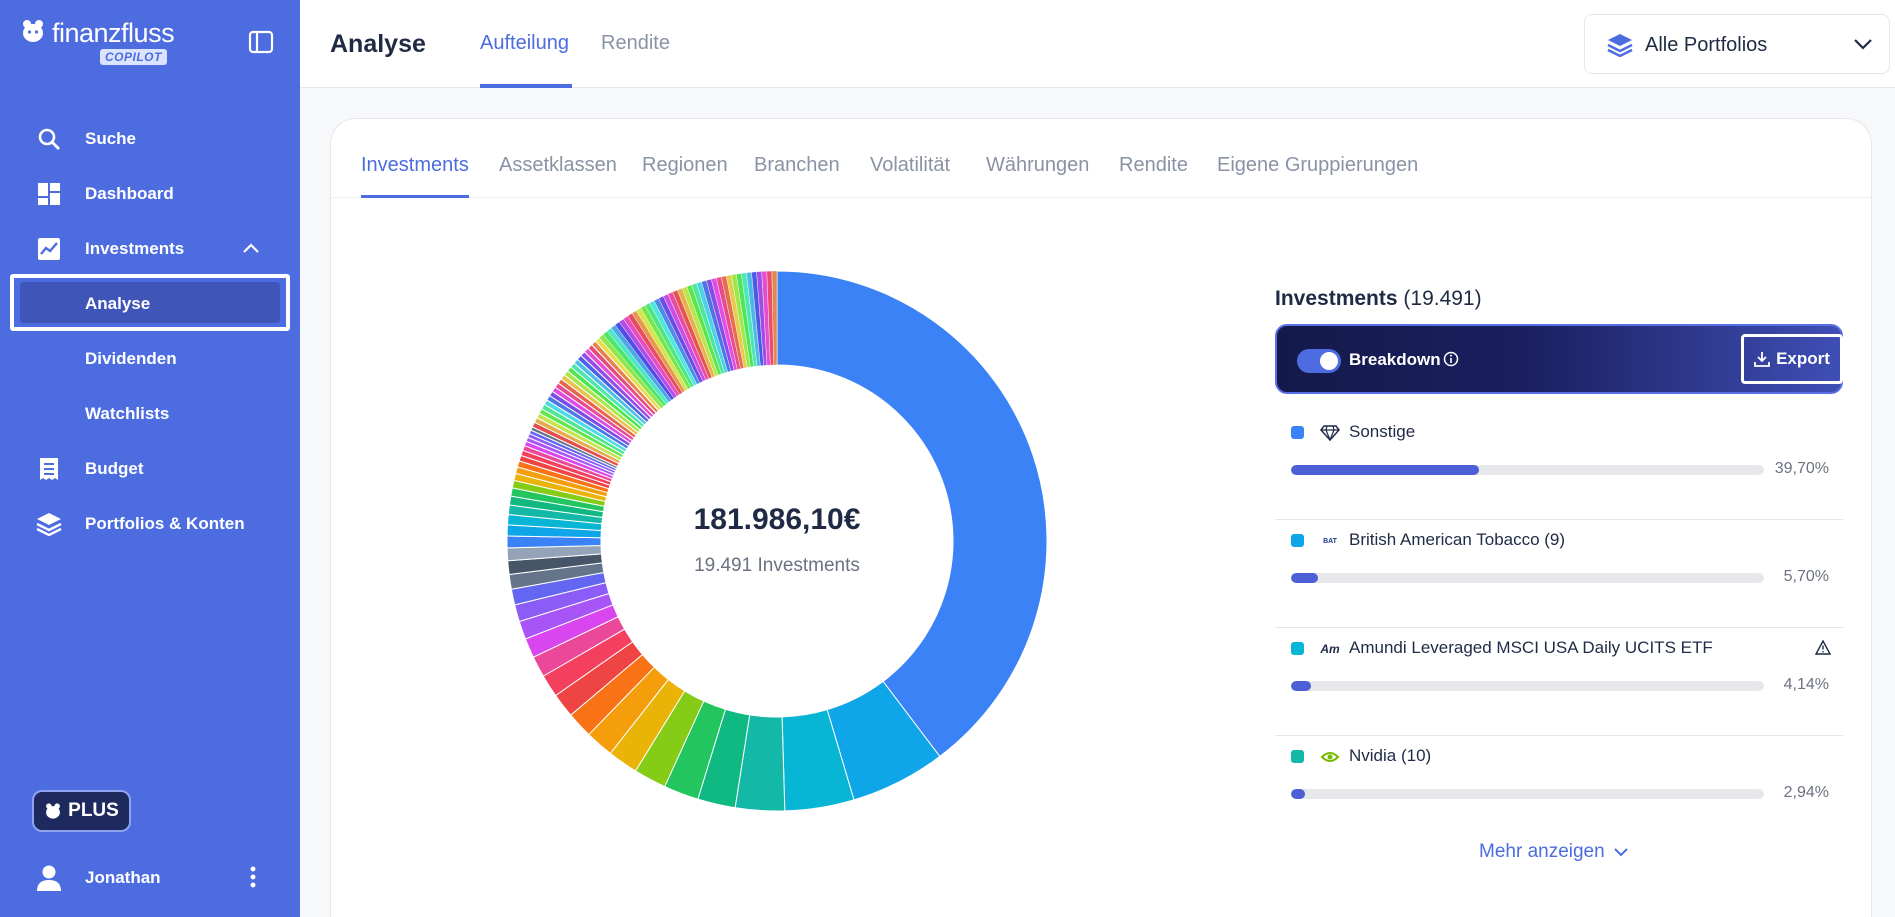  I want to click on sidebar-panel-icon, so click(261, 42).